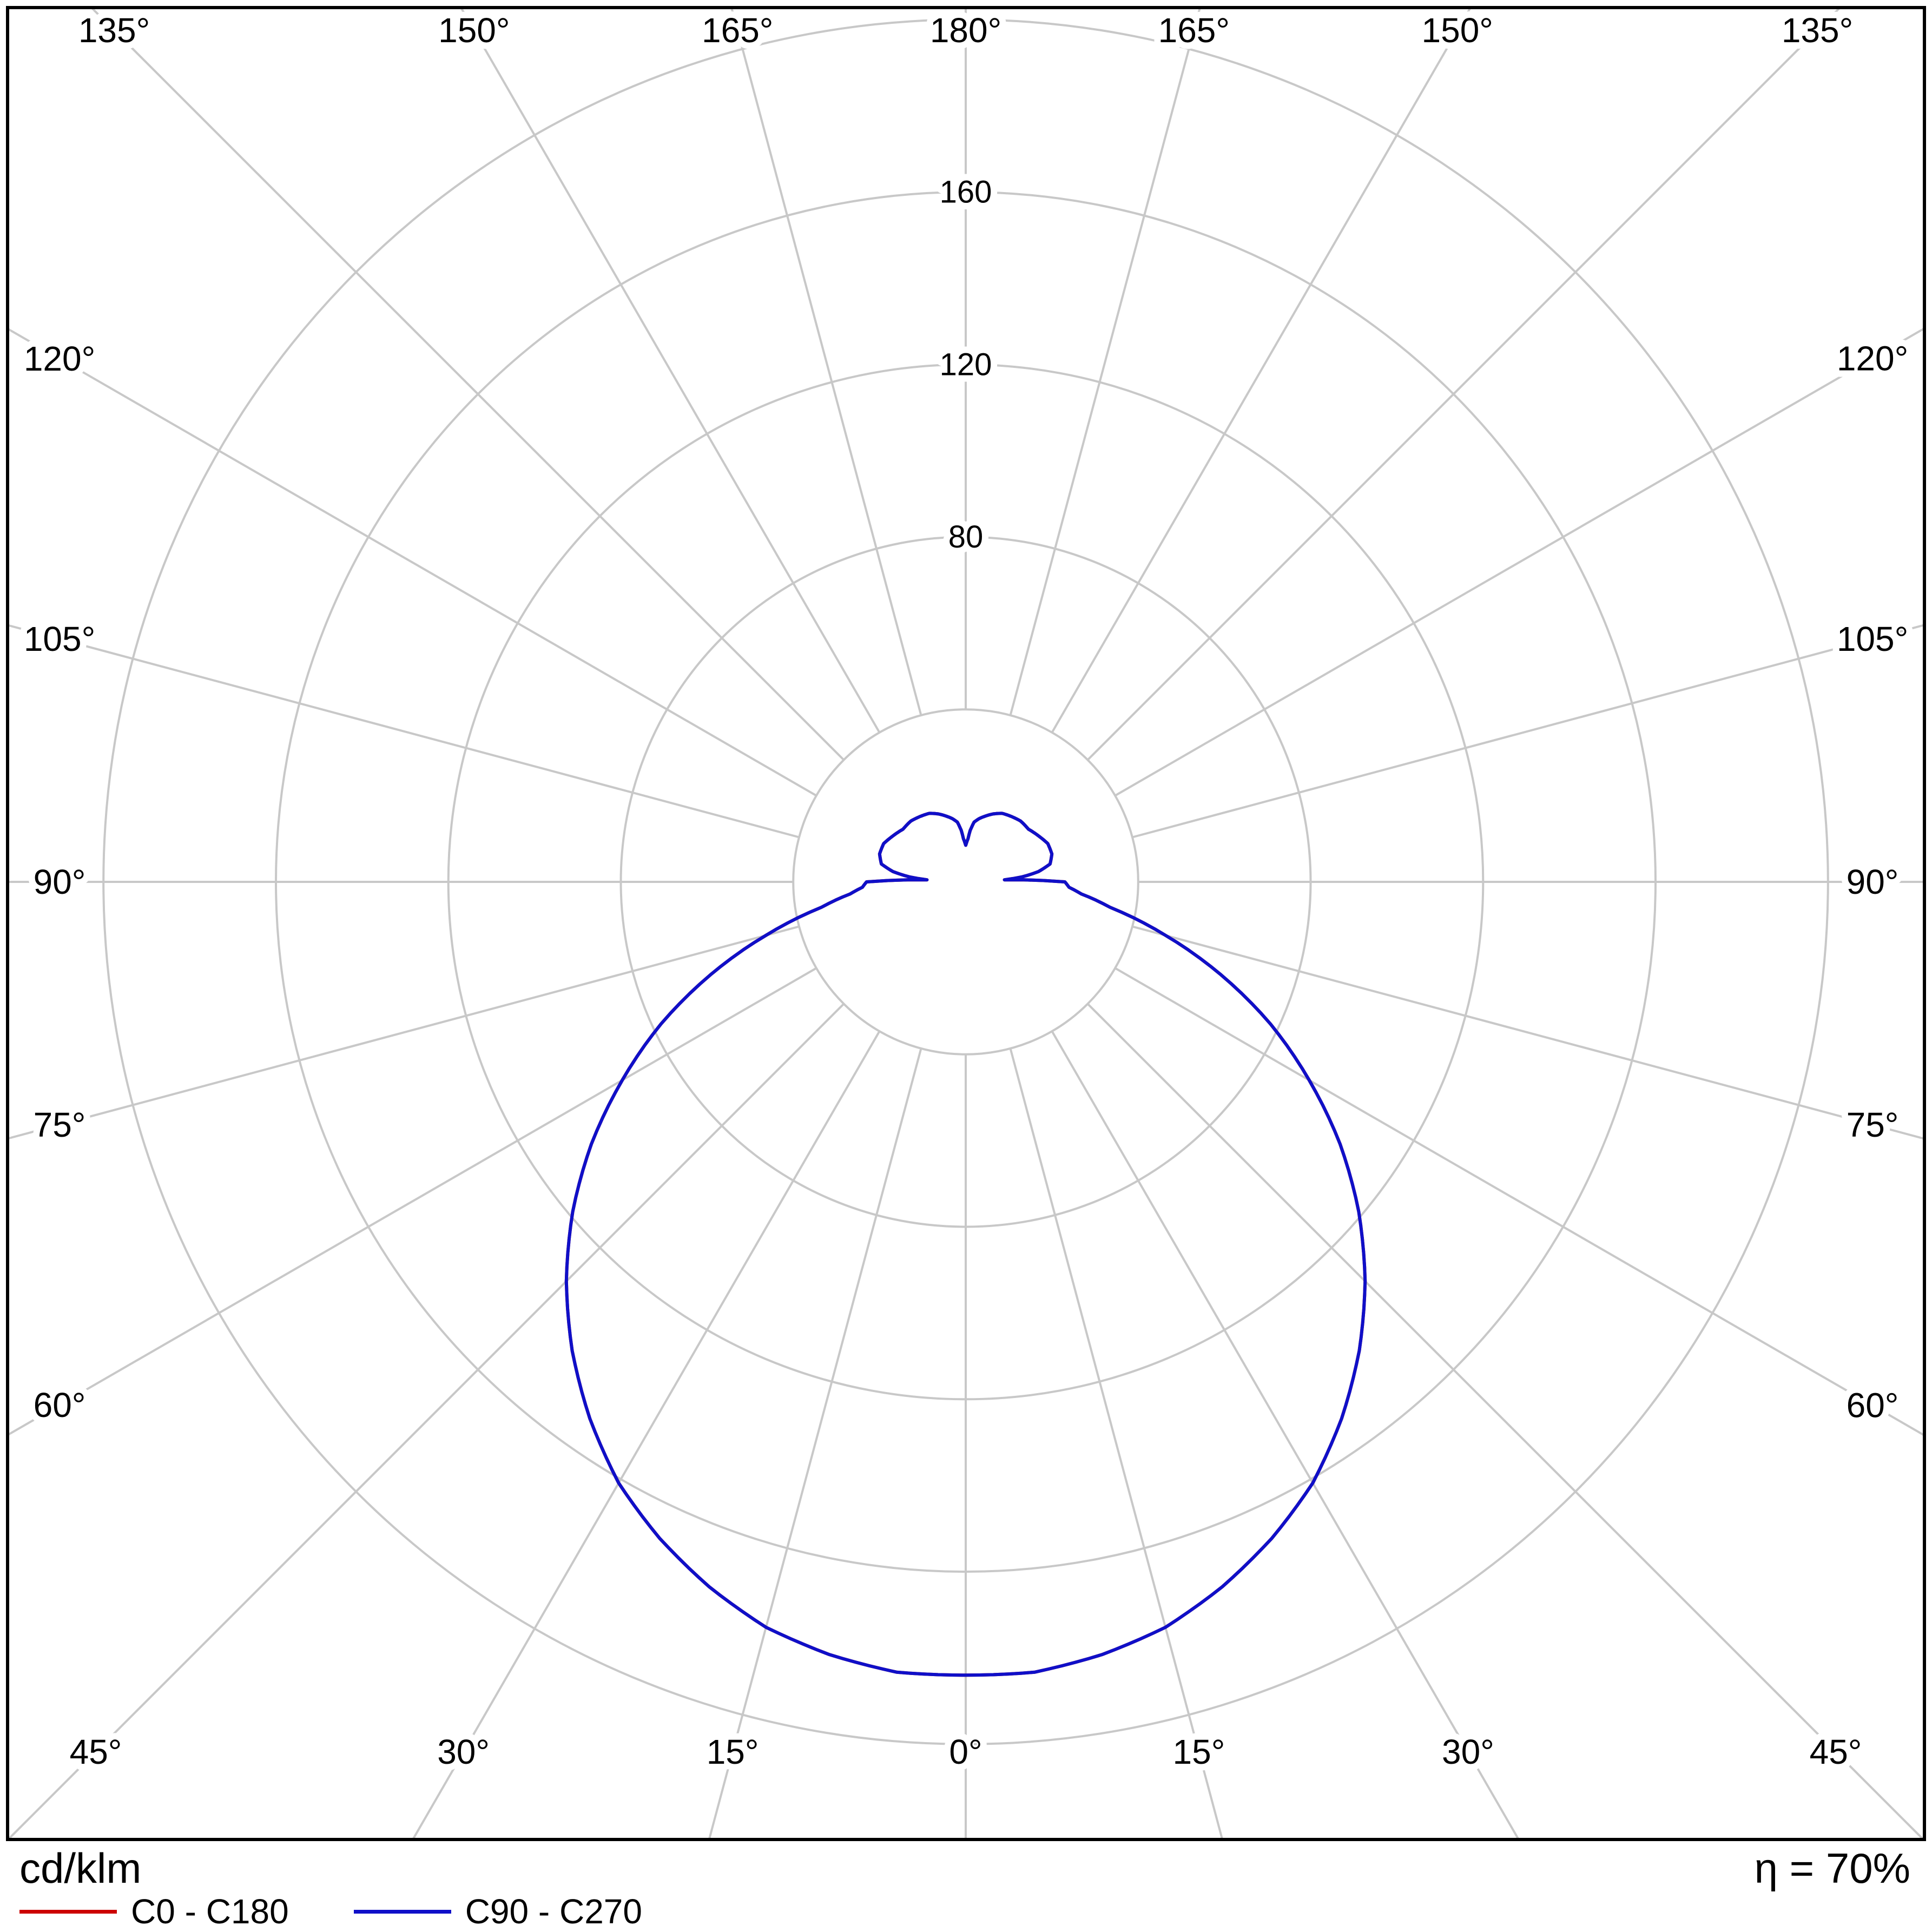 The width and height of the screenshot is (1932, 1932). What do you see at coordinates (737, 30) in the screenshot?
I see `angle-label-left-165: 165°` at bounding box center [737, 30].